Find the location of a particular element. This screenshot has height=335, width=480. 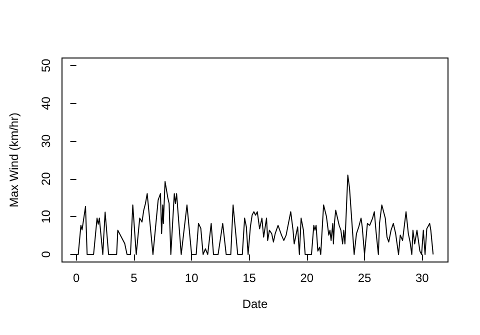

y-tick-label: 50 is located at coordinates (46, 65).